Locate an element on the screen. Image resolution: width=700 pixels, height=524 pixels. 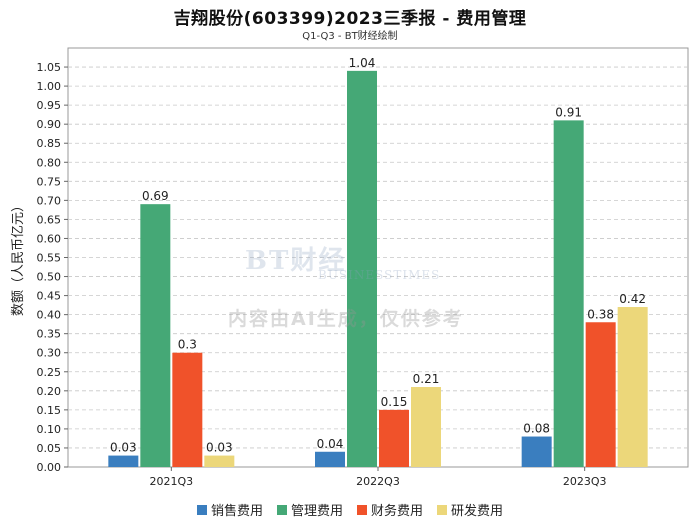
y-tick-label: 0.20 is located at coordinates (49, 391).